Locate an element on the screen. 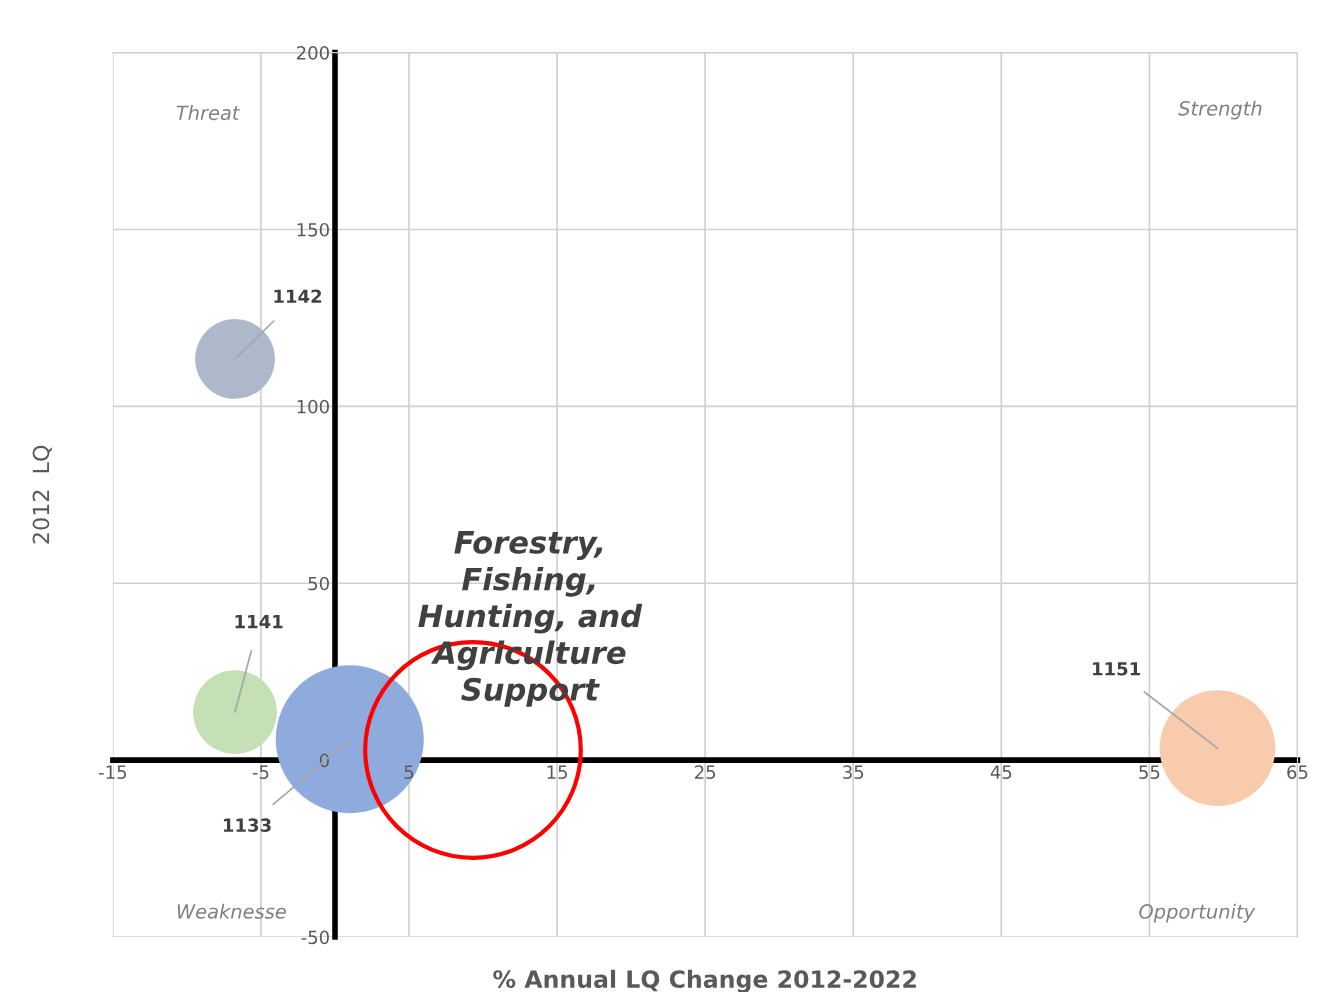  y-tick-label: 50 is located at coordinates (318, 583).